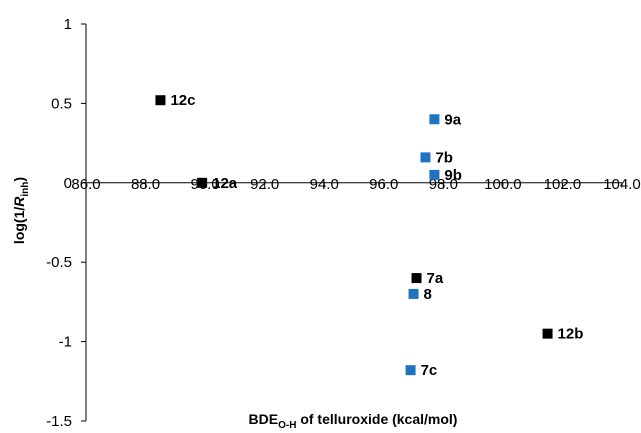  I want to click on x-tick-label: 102.0, so click(563, 184).